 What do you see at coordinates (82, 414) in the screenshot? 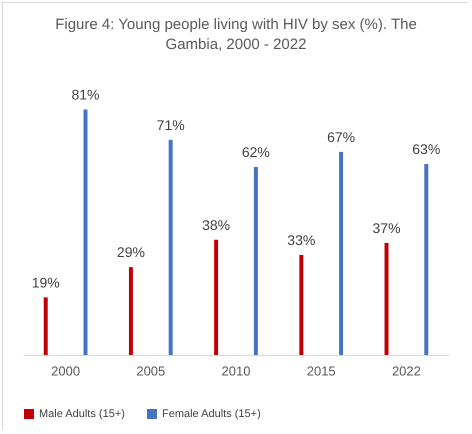
I see `legend-label: Male Adults (15+)` at bounding box center [82, 414].